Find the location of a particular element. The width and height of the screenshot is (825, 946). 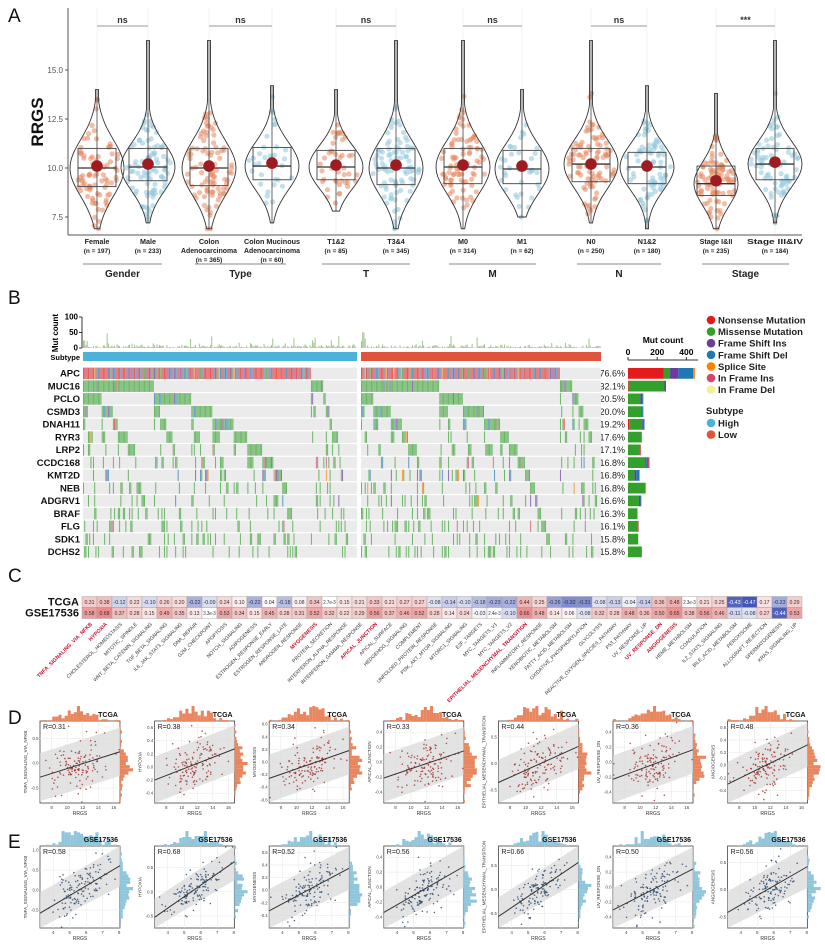

subtype-row-label: Subtype is located at coordinates (65, 357).